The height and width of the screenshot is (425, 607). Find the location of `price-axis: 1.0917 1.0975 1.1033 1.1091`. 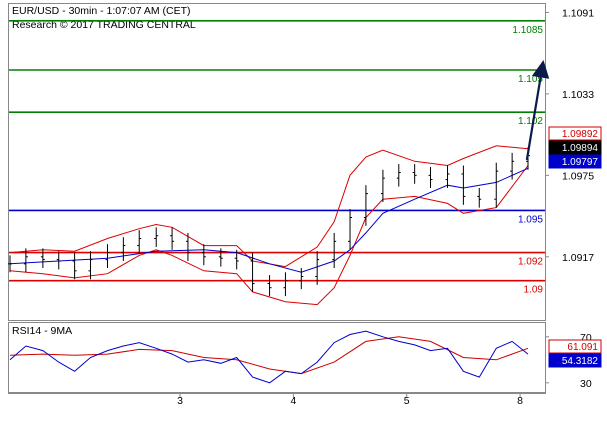

price-axis: 1.0917 1.0975 1.1033 1.1091 is located at coordinates (569, 135).